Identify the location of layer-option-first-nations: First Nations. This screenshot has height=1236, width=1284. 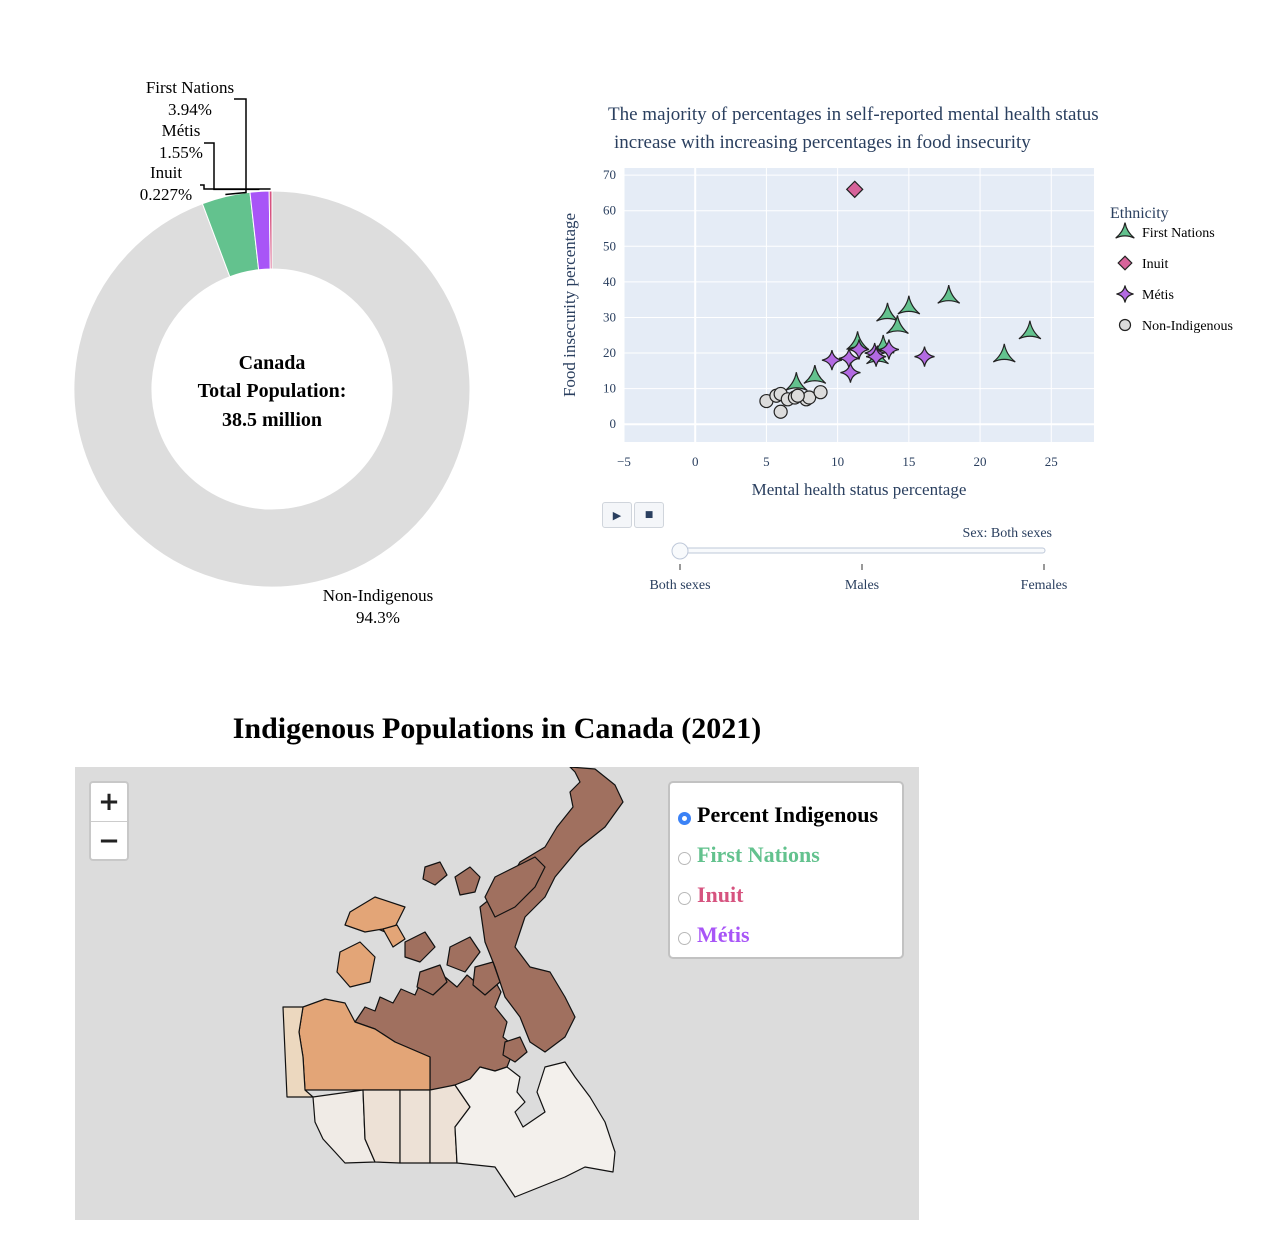
(786, 855).